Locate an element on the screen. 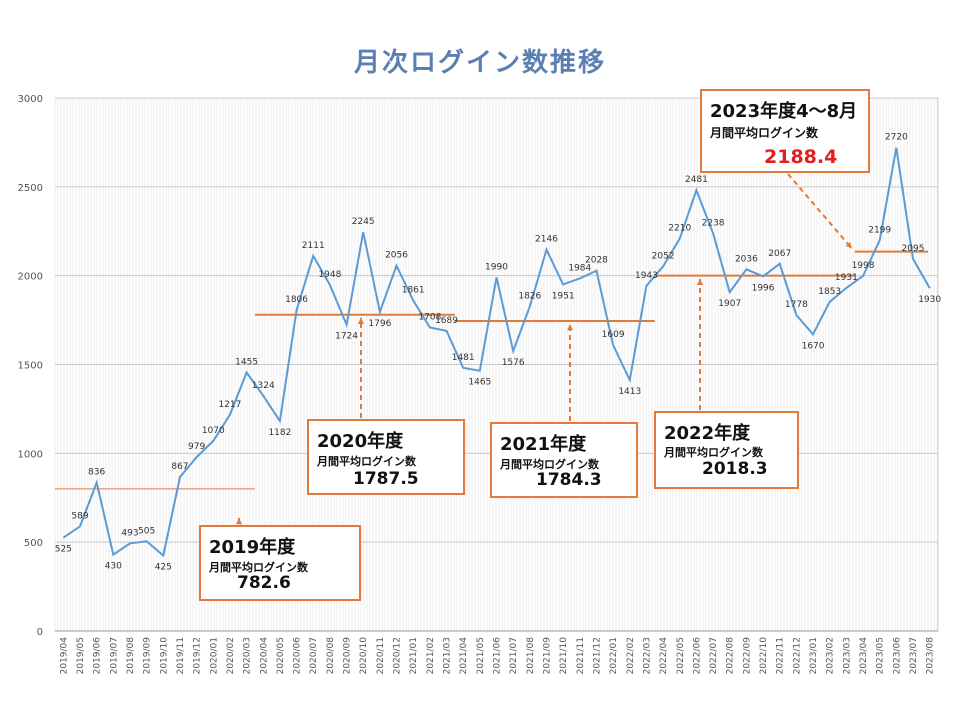  avg-box-2021-value: 1784.3 is located at coordinates (569, 480).